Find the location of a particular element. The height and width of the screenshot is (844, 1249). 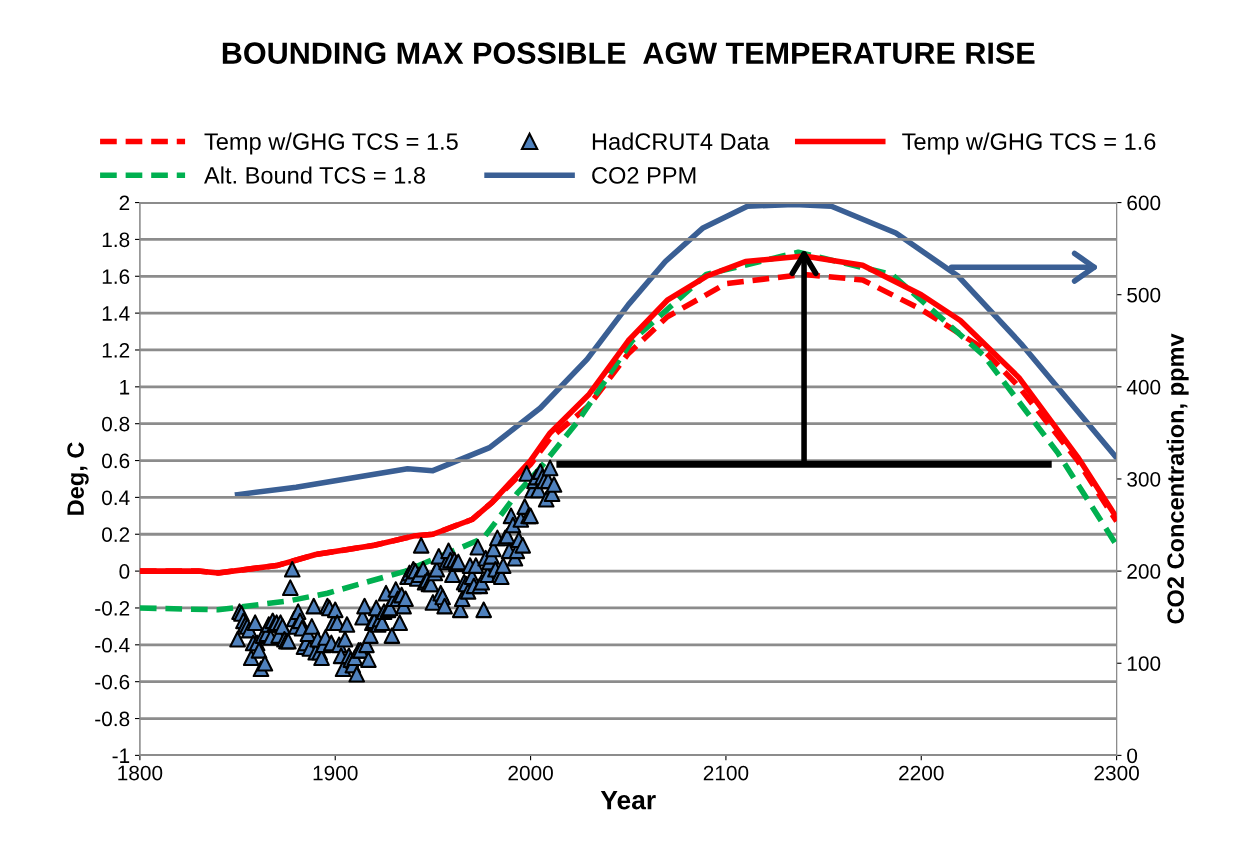

y2-tick-label: 600 is located at coordinates (1144, 203).